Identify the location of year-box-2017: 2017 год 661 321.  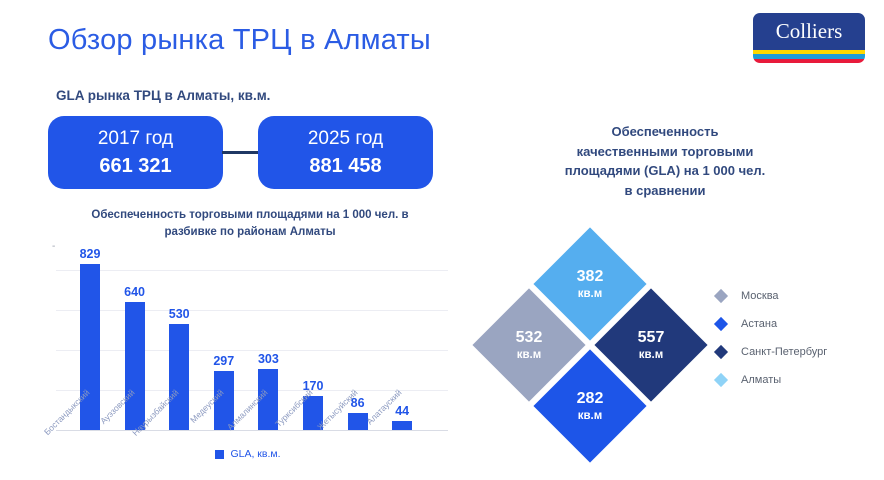
(135, 152).